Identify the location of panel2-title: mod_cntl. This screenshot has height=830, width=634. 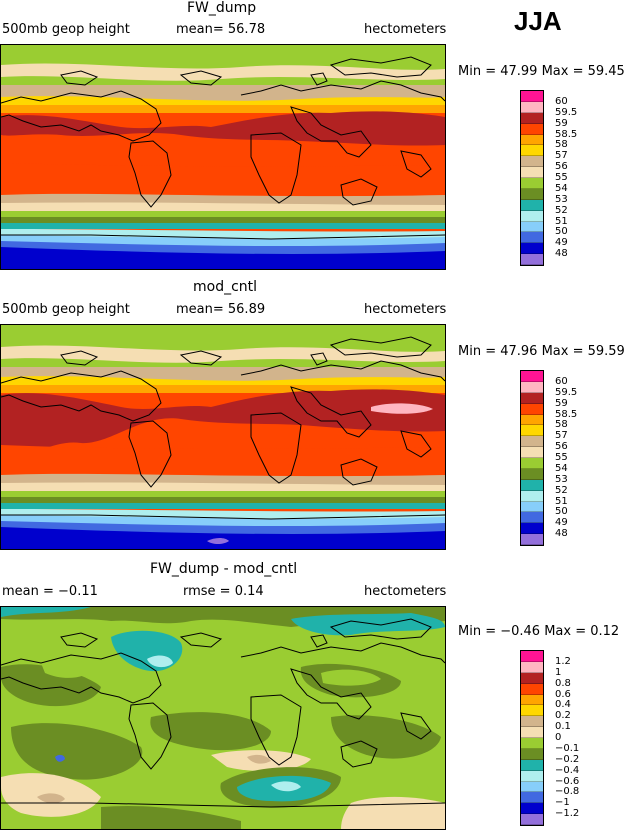
(225, 287).